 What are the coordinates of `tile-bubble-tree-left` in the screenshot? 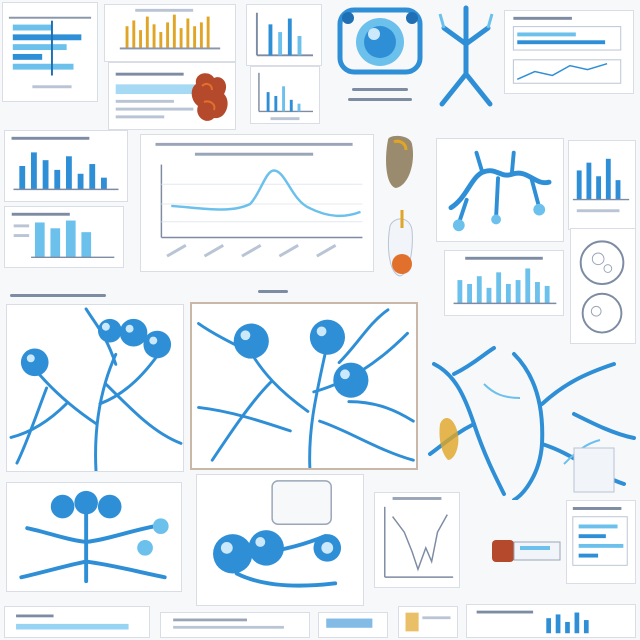 It's located at (95, 388).